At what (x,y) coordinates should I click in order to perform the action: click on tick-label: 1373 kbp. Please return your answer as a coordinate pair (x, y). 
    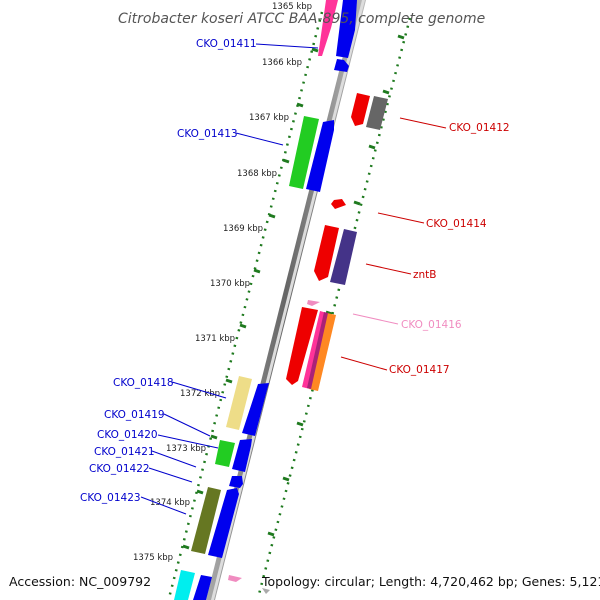
    Looking at the image, I should click on (186, 449).